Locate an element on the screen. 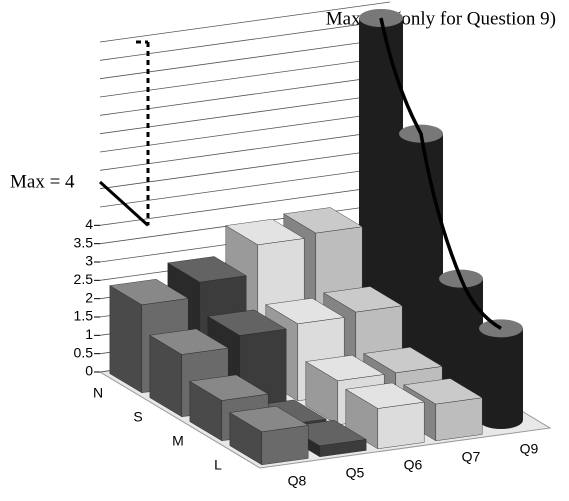 This screenshot has width=569, height=501. trend-curve is located at coordinates (440, 173).